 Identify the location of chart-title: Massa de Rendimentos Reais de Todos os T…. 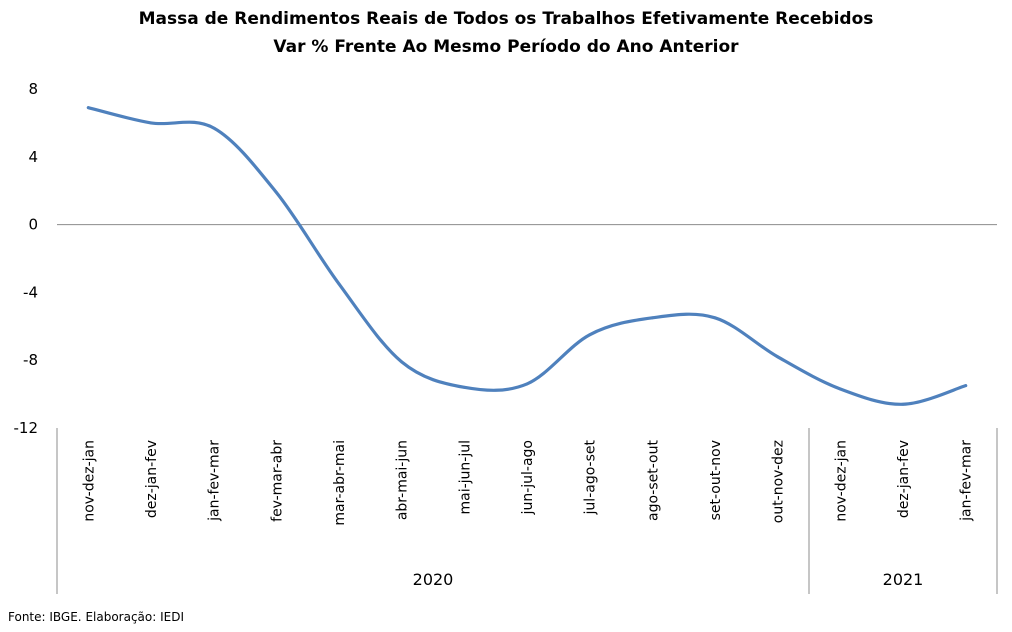
(506, 19).